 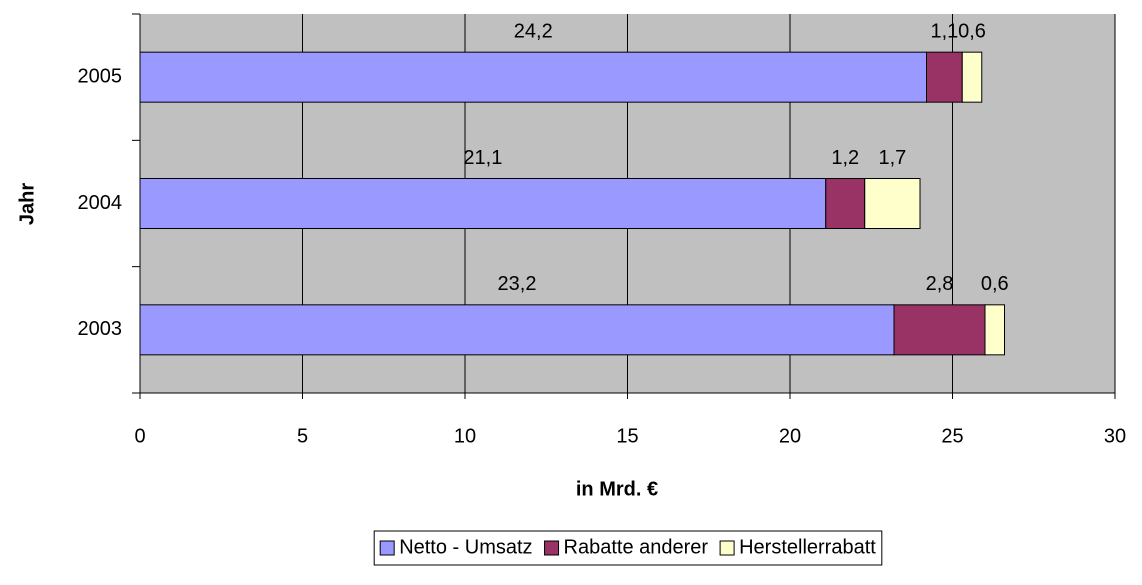 I want to click on x-axis-title: in Mrd. €, so click(x=617, y=489).